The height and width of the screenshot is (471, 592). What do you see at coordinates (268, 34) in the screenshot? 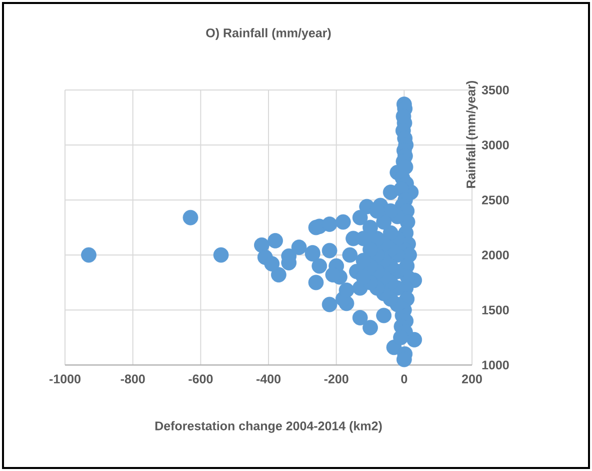
I see `chart-title: O) Rainfall (mm/year)` at bounding box center [268, 34].